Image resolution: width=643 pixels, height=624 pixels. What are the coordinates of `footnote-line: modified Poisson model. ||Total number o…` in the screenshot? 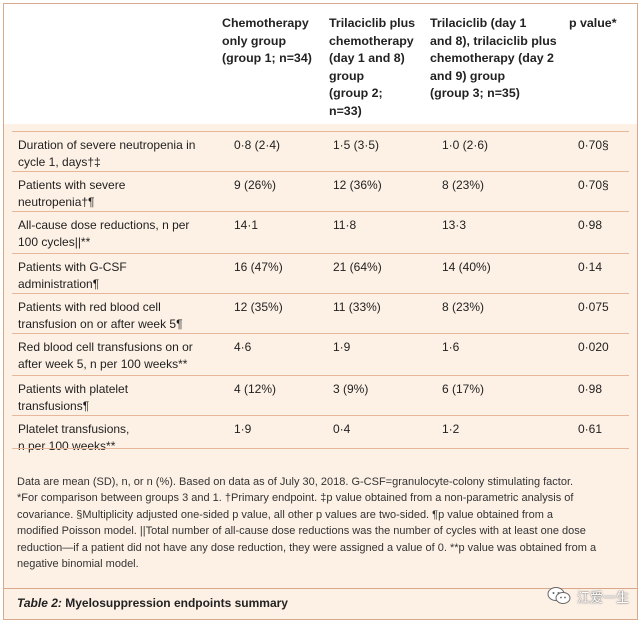 It's located at (301, 531).